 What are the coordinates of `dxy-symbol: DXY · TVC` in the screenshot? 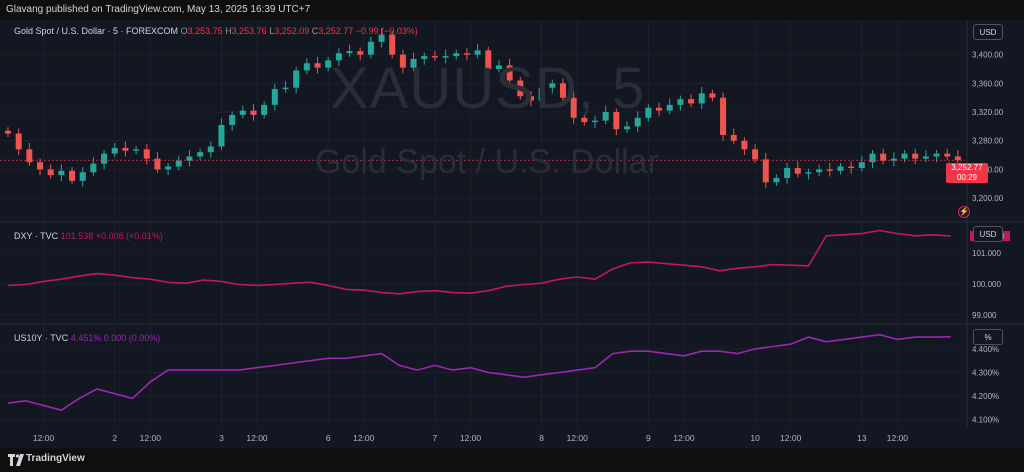 It's located at (36, 236).